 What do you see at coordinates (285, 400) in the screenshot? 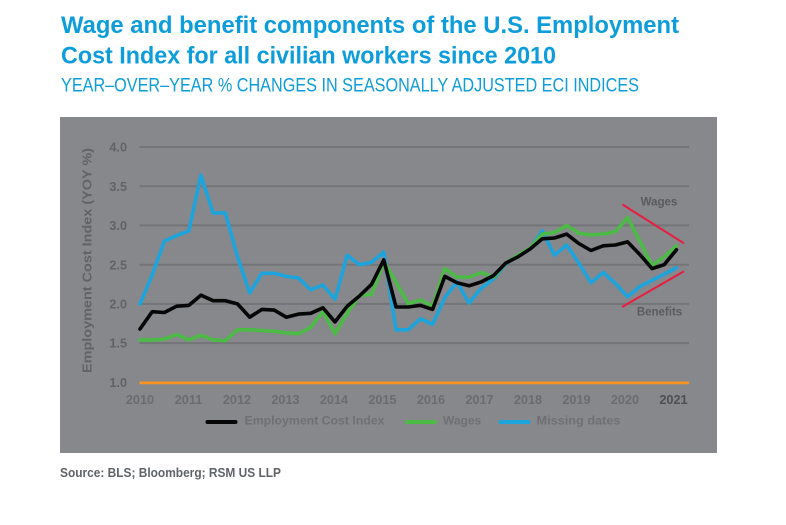
I see `svg-text: 2013` at bounding box center [285, 400].